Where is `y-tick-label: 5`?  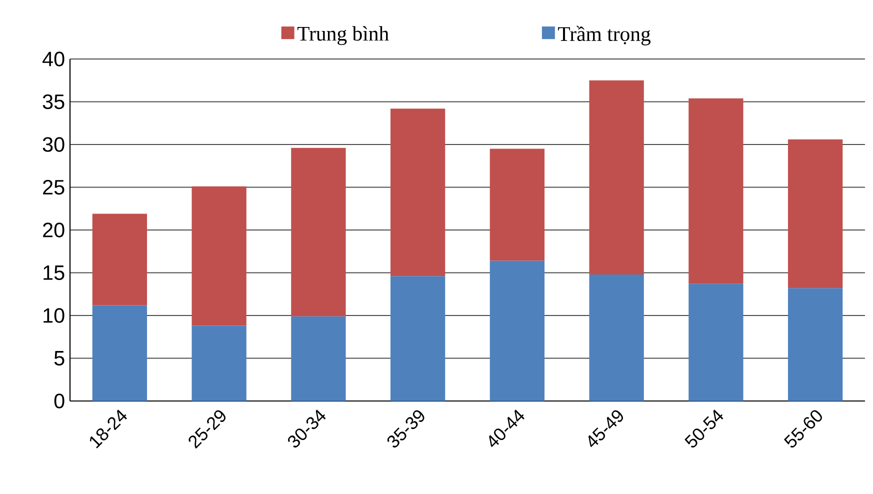 y-tick-label: 5 is located at coordinates (59, 358).